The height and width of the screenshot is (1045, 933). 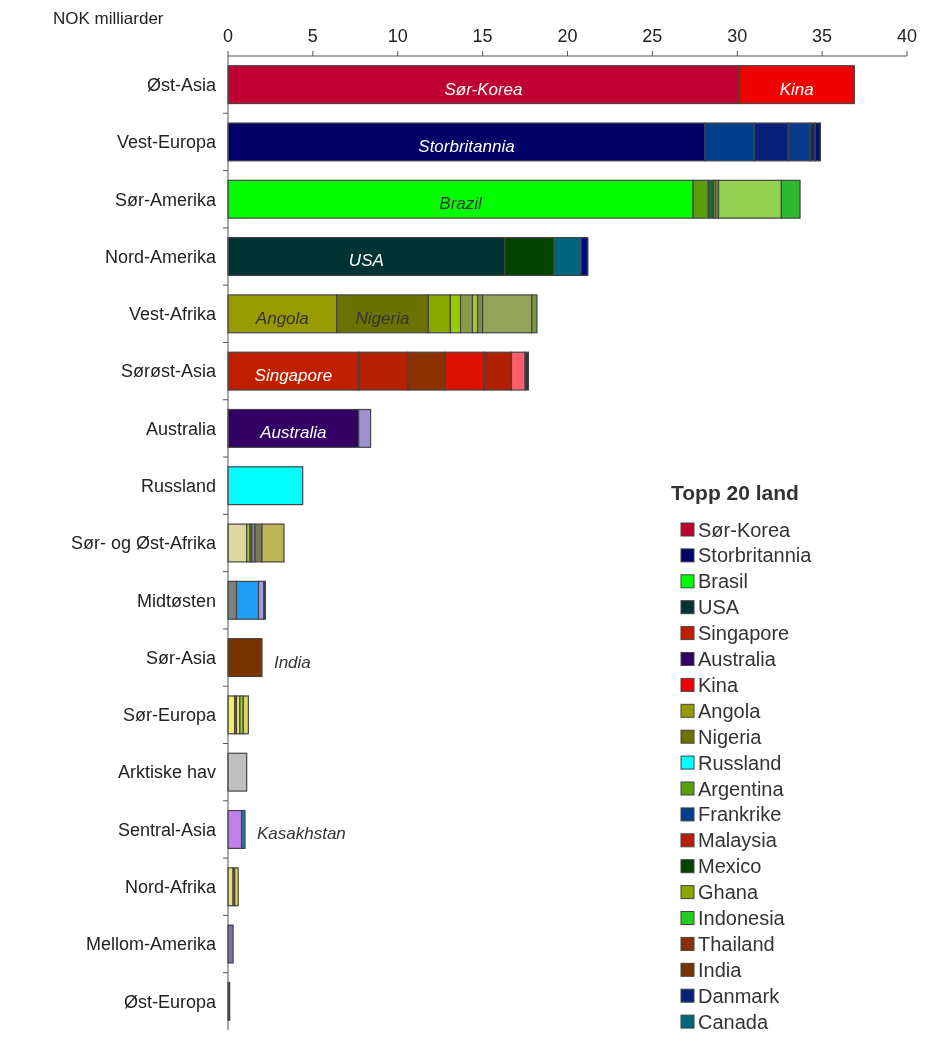 I want to click on data-label: Angola, so click(x=281, y=318).